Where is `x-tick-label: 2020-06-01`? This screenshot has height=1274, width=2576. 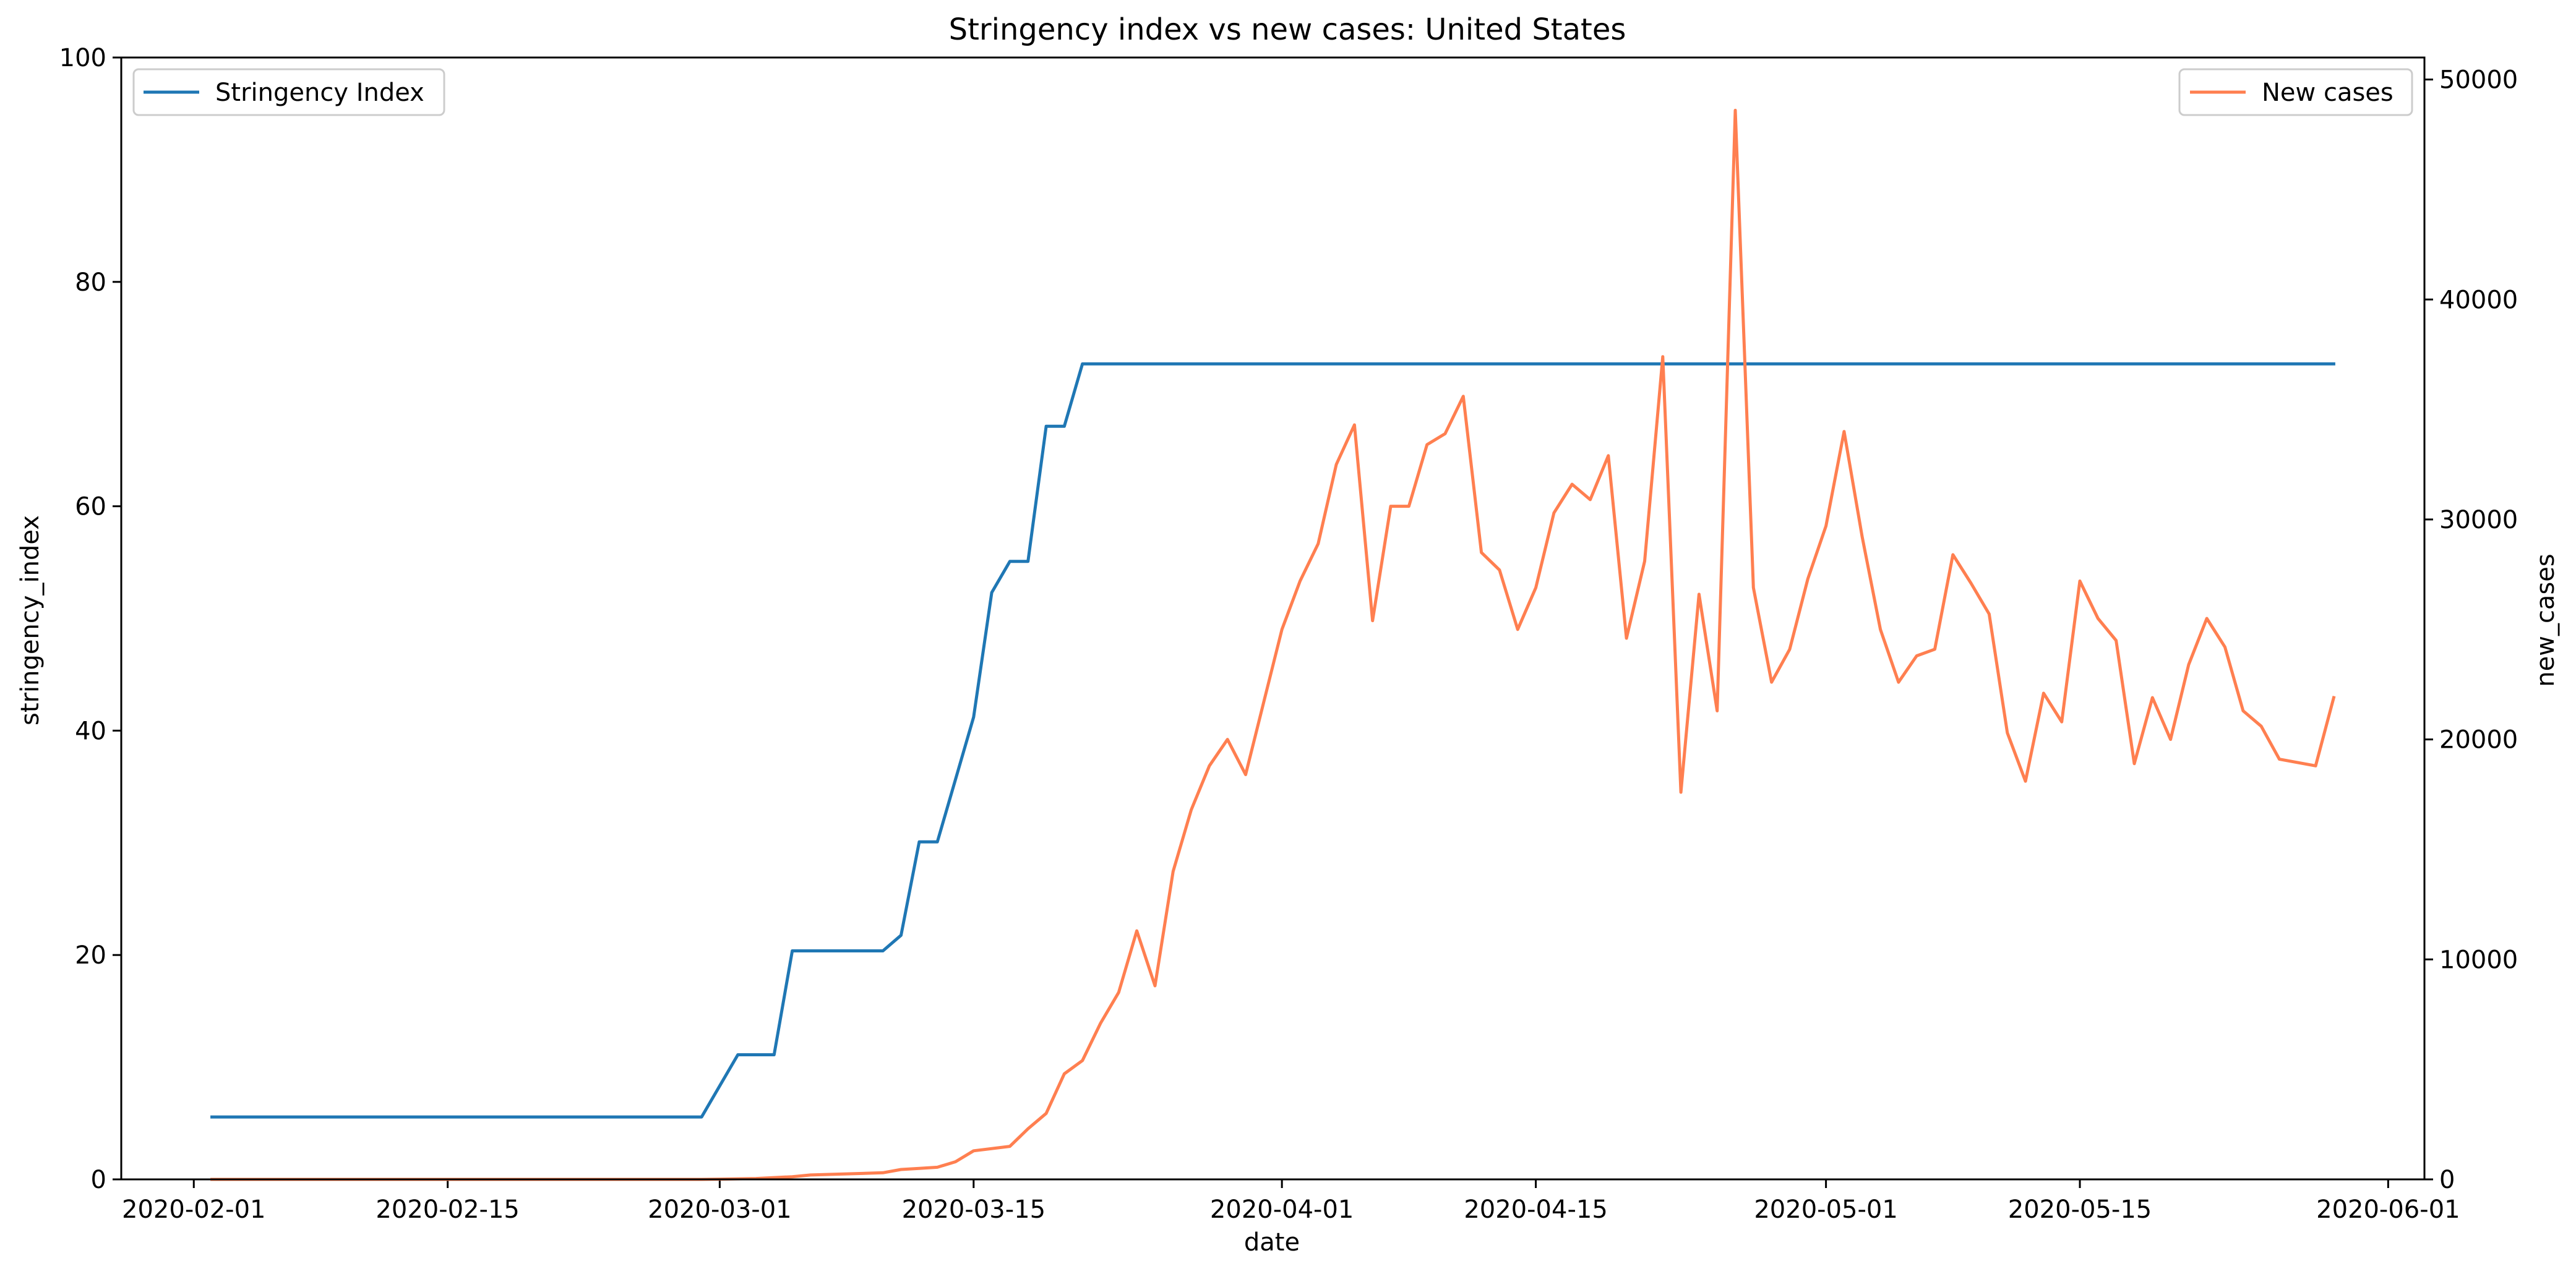 x-tick-label: 2020-06-01 is located at coordinates (2388, 1209).